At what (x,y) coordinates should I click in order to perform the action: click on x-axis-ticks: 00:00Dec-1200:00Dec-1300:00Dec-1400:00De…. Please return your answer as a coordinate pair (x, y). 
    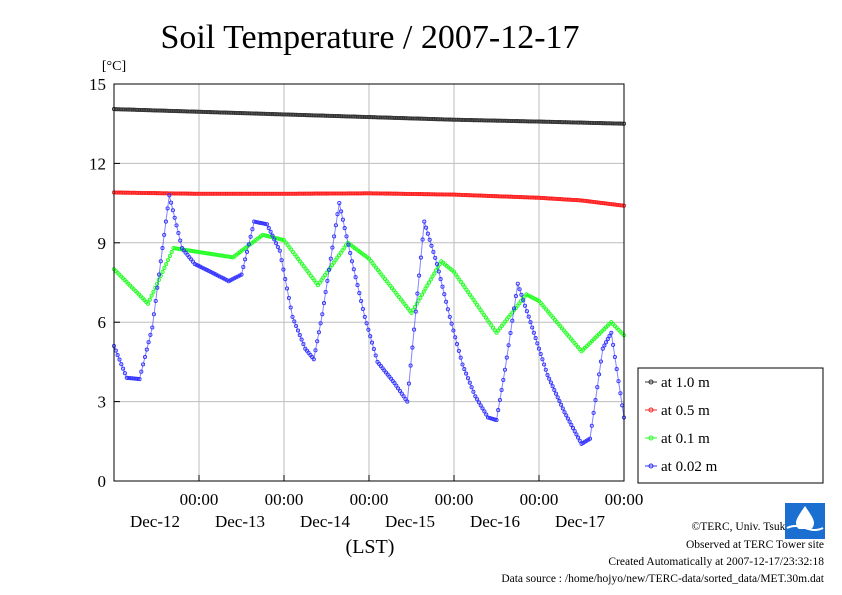
    Looking at the image, I should click on (386, 503).